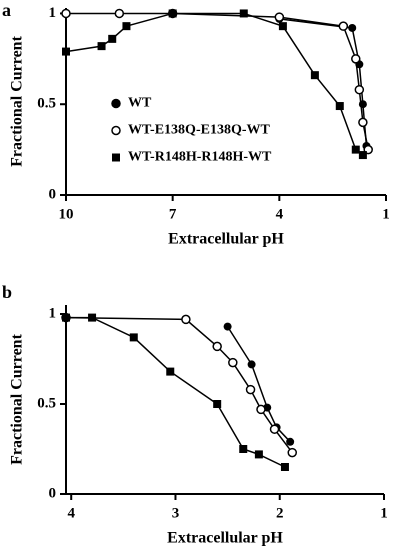 The image size is (400, 556). I want to click on panel-label: b, so click(7, 292).